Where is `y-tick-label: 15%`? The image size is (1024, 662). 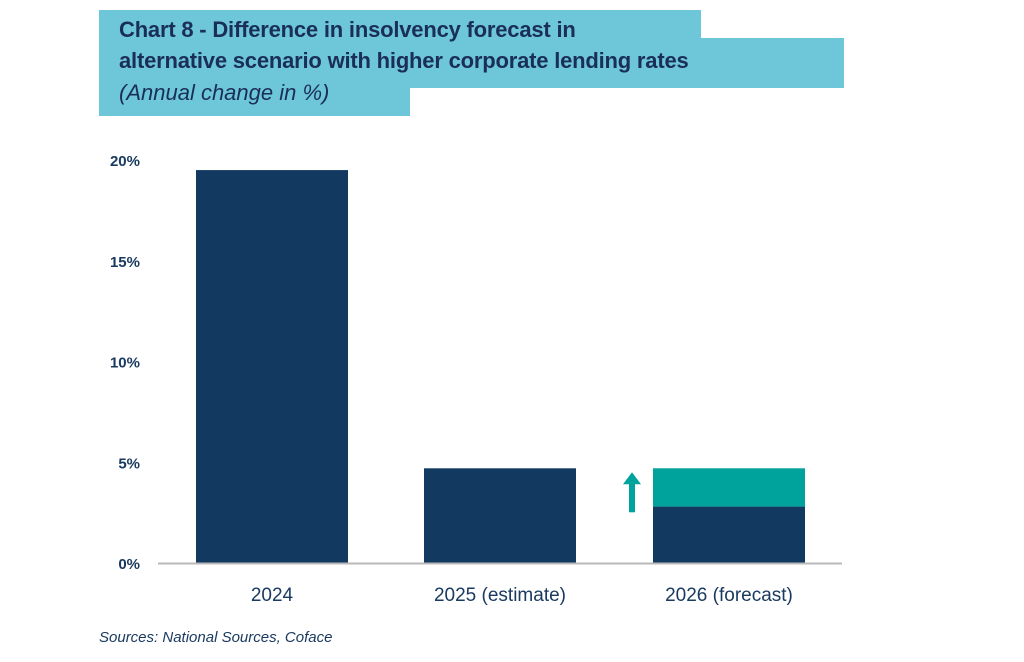 y-tick-label: 15% is located at coordinates (125, 262).